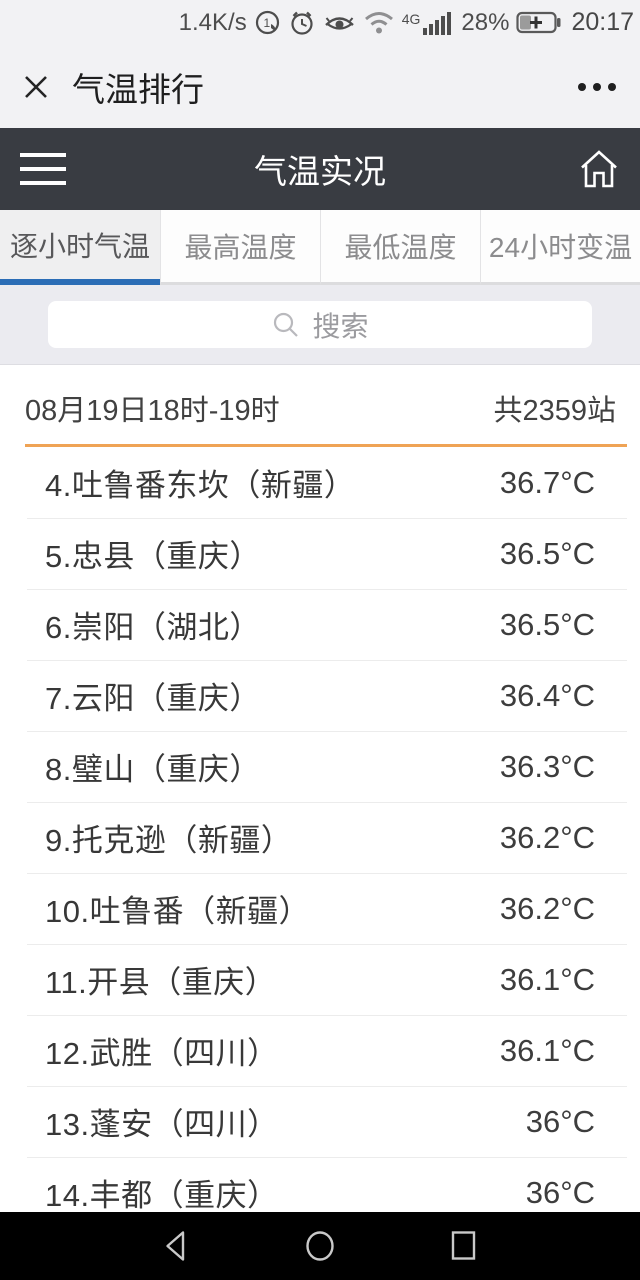 The height and width of the screenshot is (1280, 640). What do you see at coordinates (554, 410) in the screenshot?
I see `station-count-label: 共2359站` at bounding box center [554, 410].